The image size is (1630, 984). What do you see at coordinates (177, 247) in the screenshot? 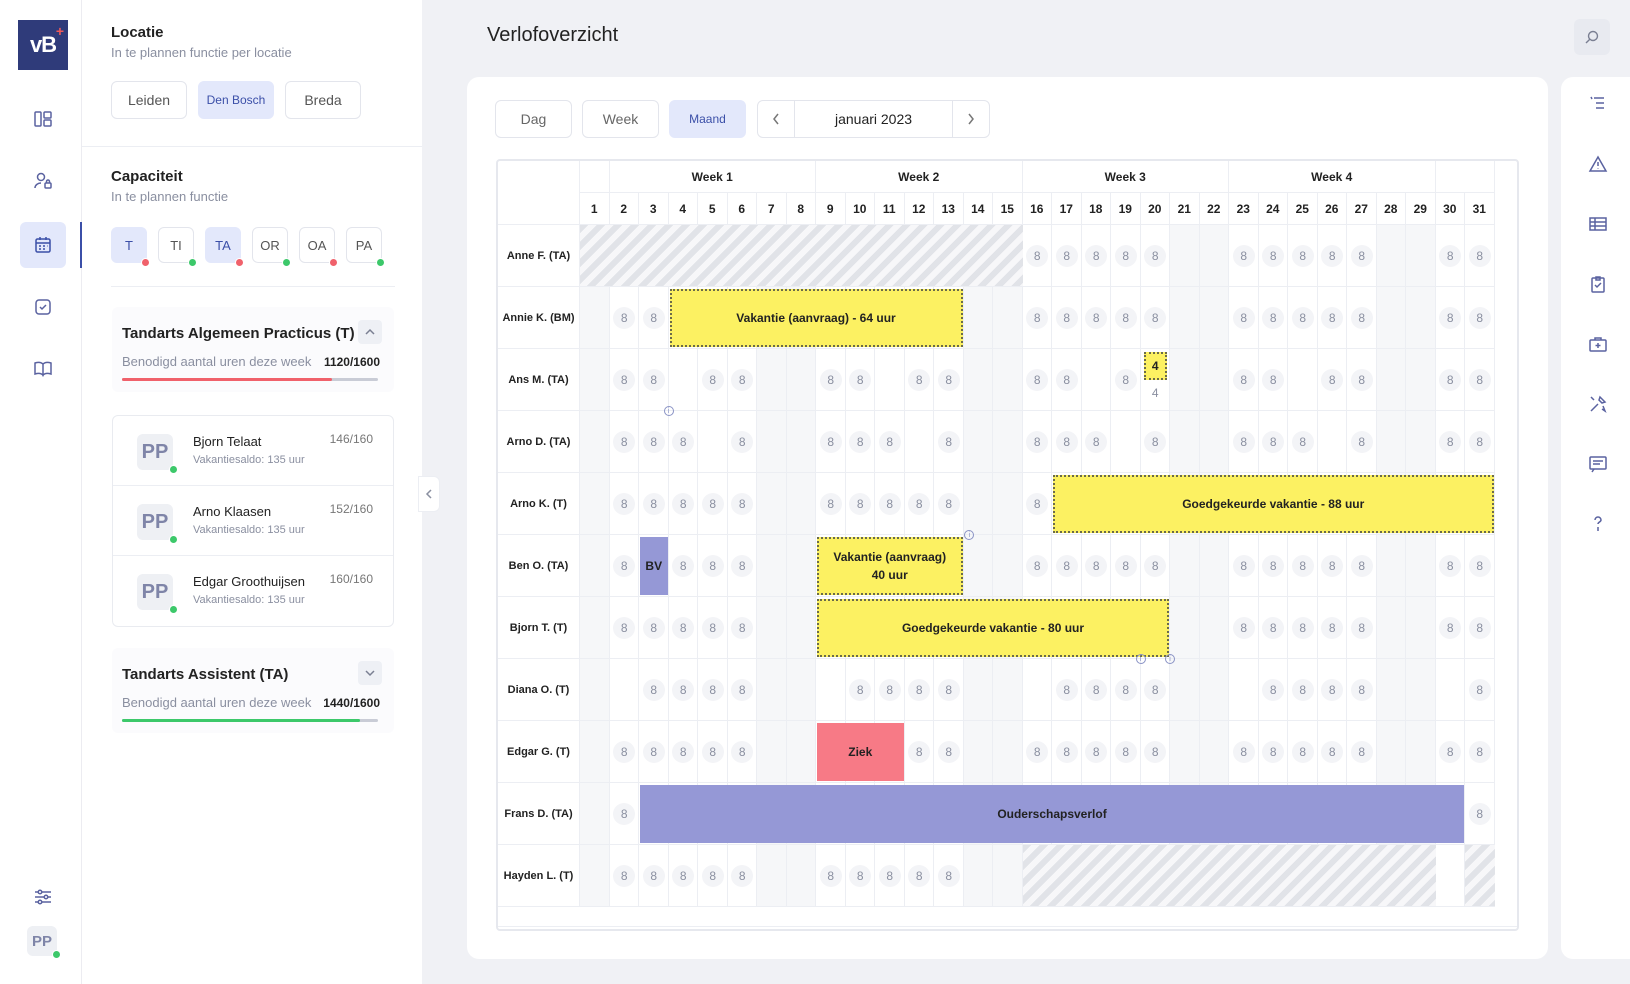
I see `capacity-chip-ti: TI` at bounding box center [177, 247].